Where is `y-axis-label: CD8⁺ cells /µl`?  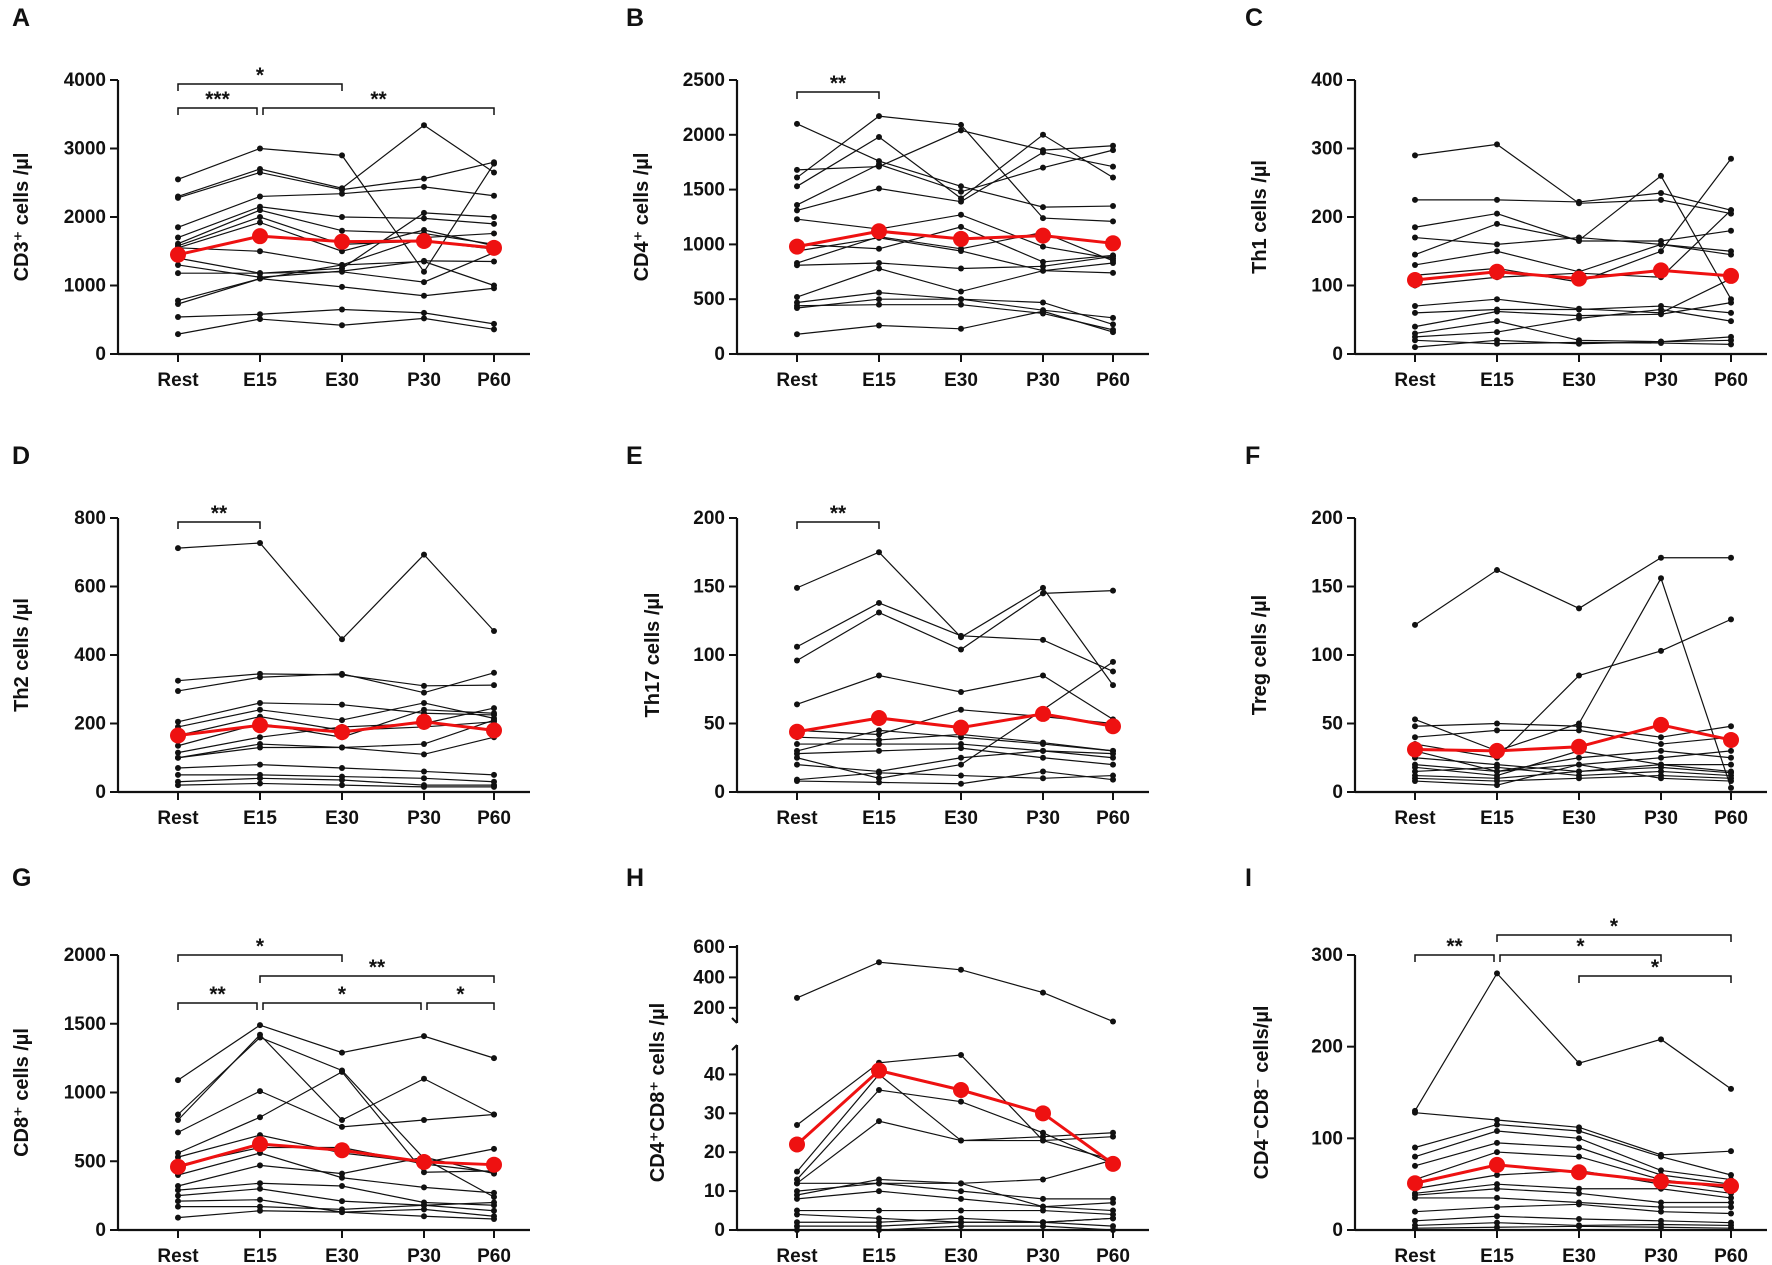 y-axis-label: CD8⁺ cells /µl is located at coordinates (22, 1092).